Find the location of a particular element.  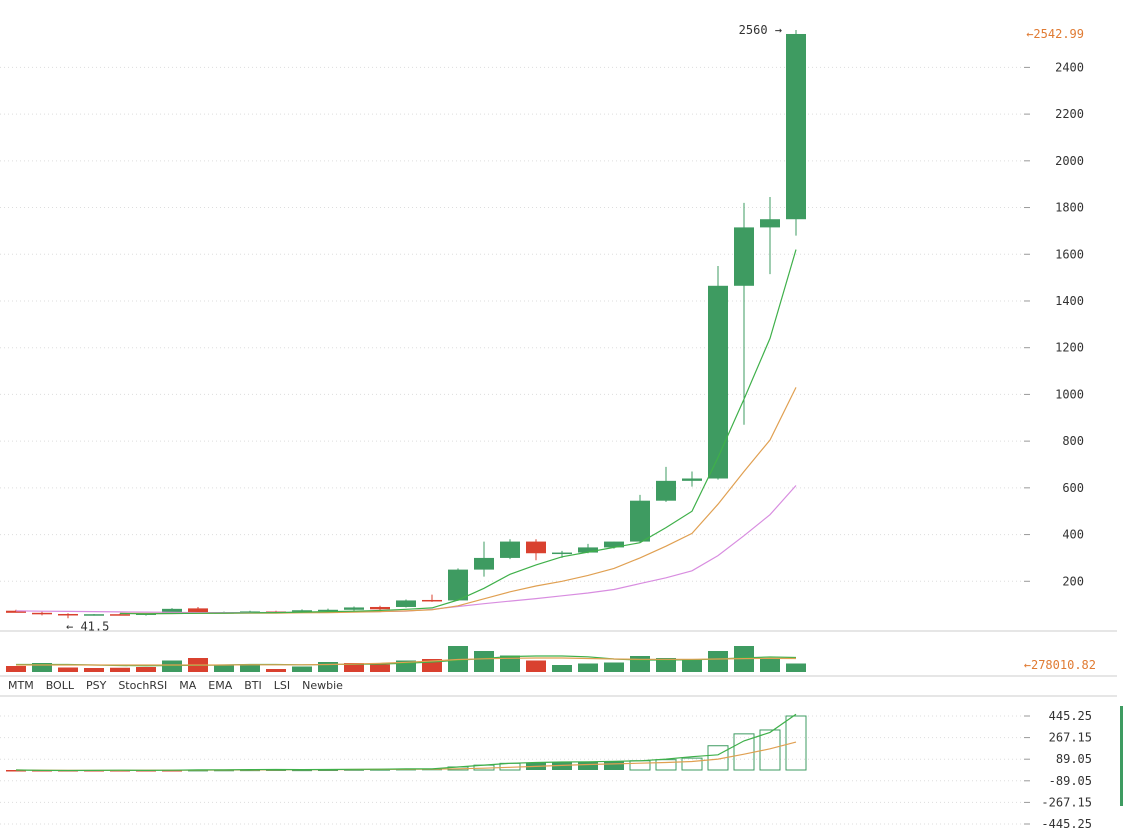

mtm-tick-label: -267.15 is located at coordinates (1066, 802).